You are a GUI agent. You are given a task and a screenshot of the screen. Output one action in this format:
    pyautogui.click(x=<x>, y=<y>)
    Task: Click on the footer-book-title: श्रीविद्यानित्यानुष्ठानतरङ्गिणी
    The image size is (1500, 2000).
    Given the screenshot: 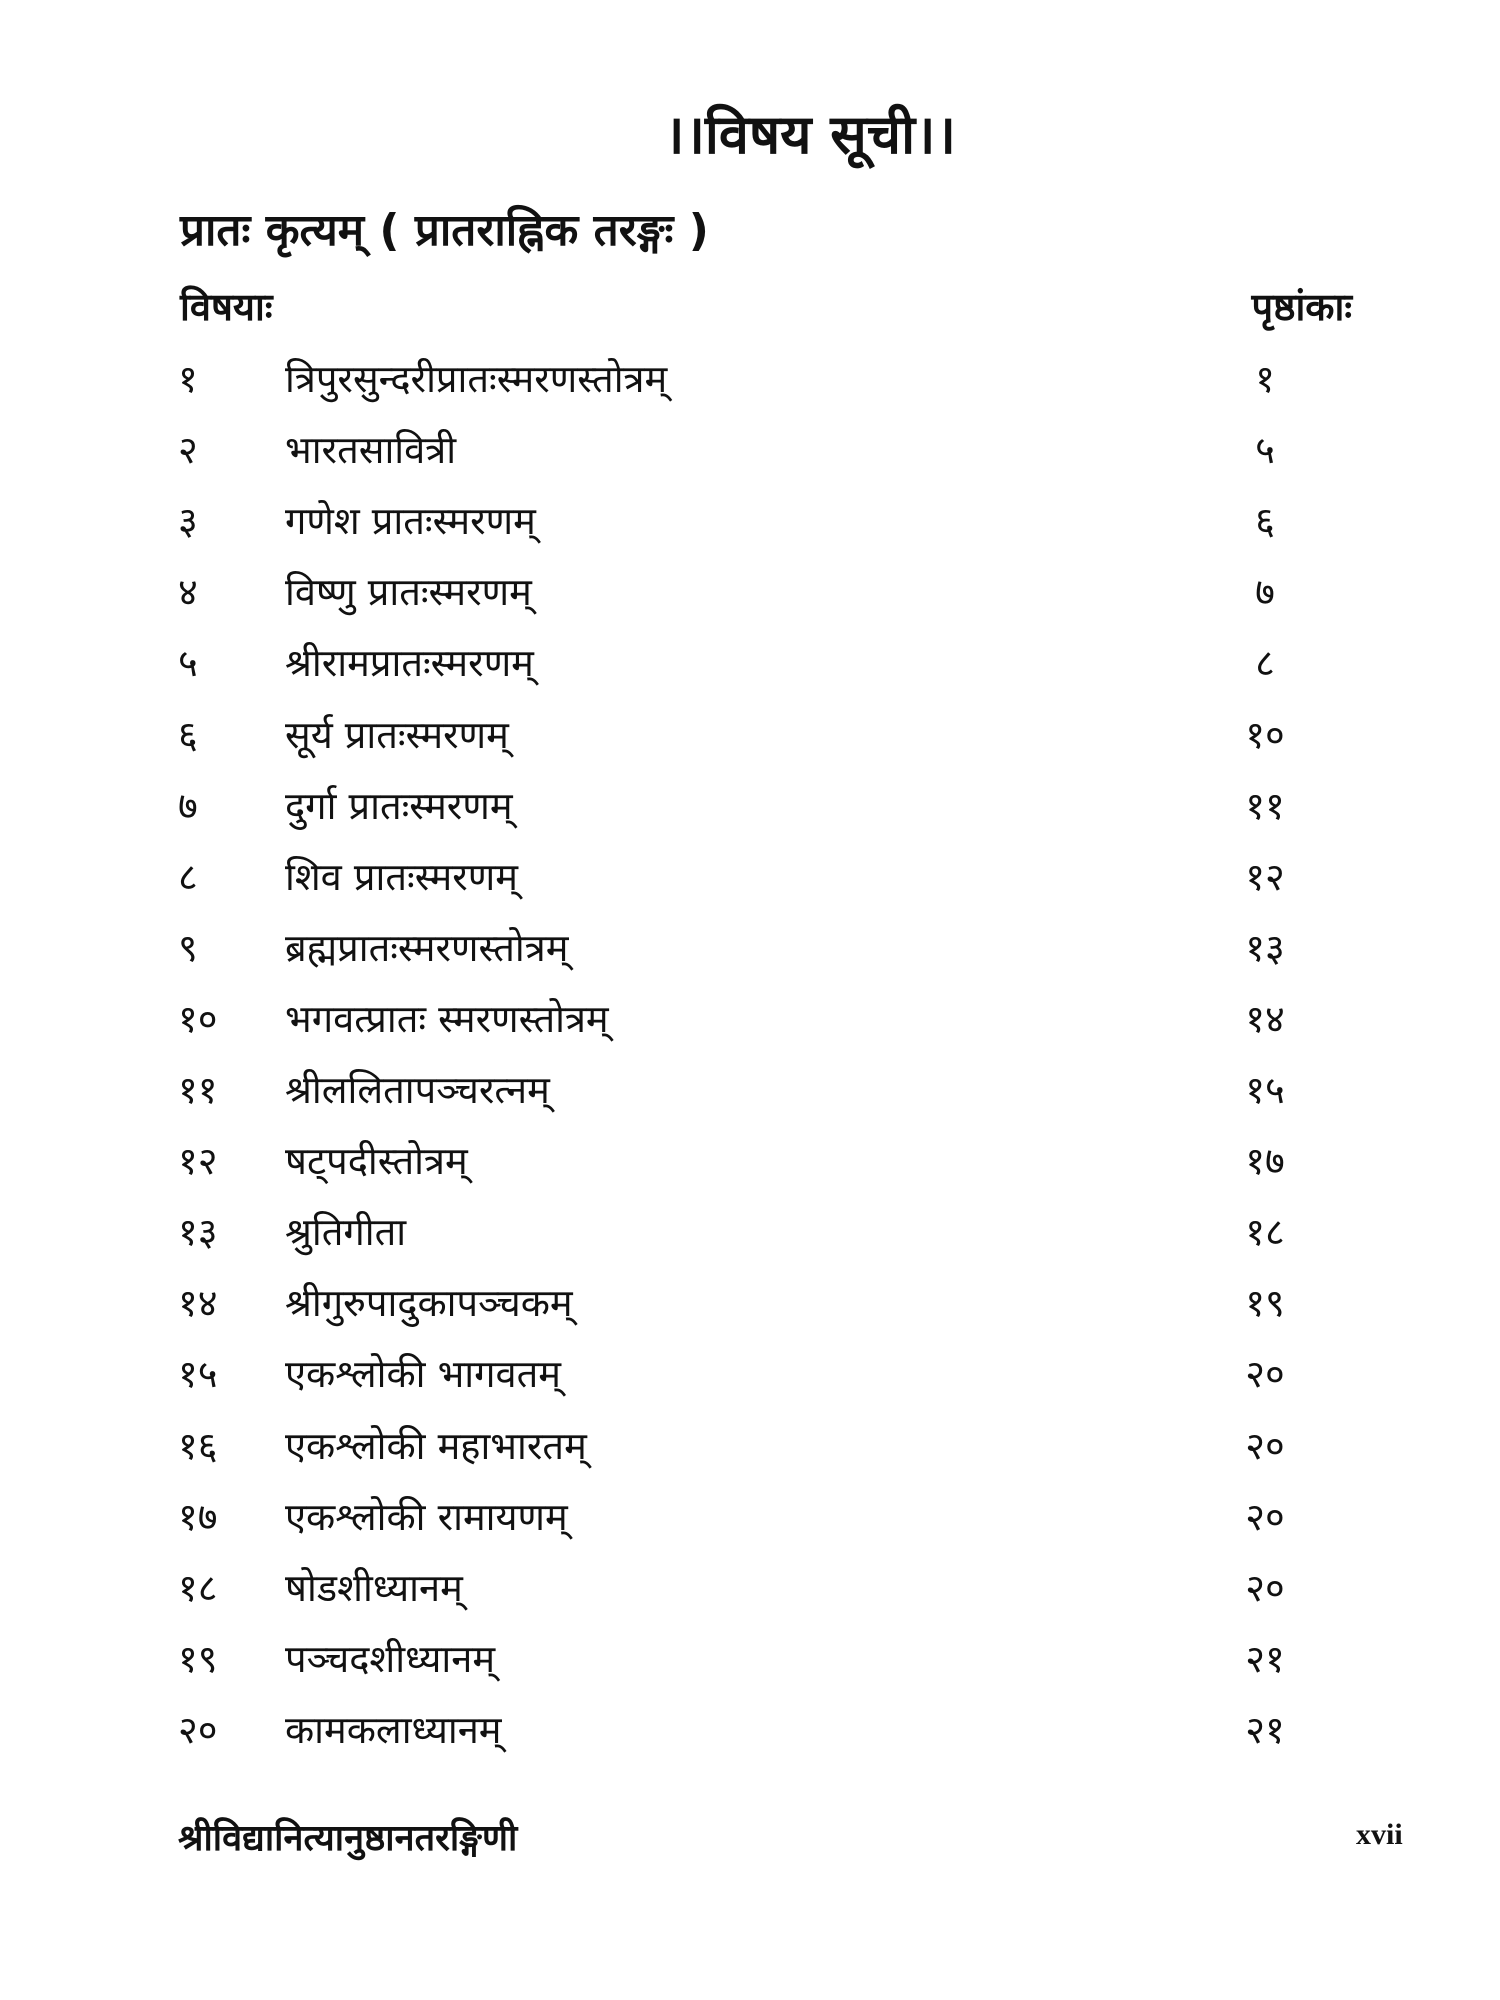 What is the action you would take?
    pyautogui.click(x=348, y=1838)
    